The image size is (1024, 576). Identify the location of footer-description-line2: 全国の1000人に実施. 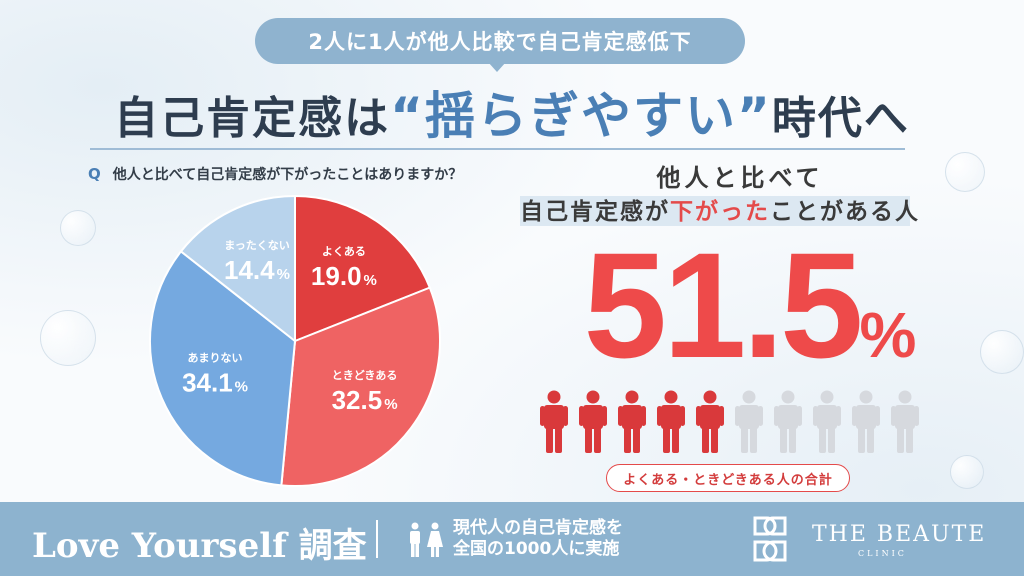
(536, 549).